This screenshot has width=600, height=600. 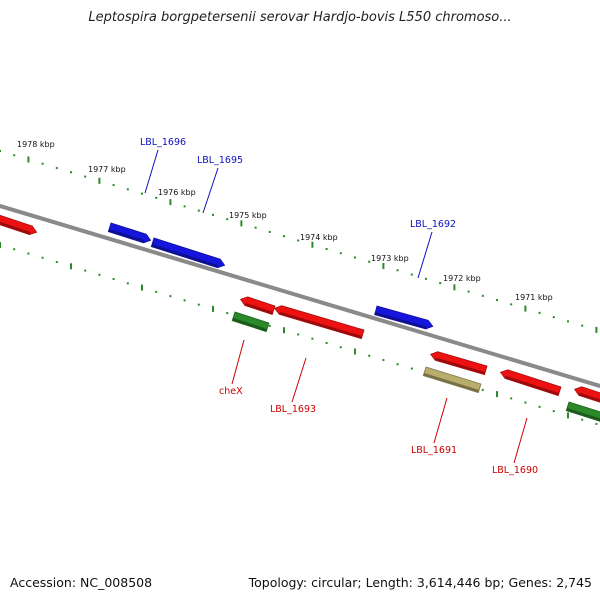 What do you see at coordinates (462, 278) in the screenshot?
I see `tick-label: 1972 kbp` at bounding box center [462, 278].